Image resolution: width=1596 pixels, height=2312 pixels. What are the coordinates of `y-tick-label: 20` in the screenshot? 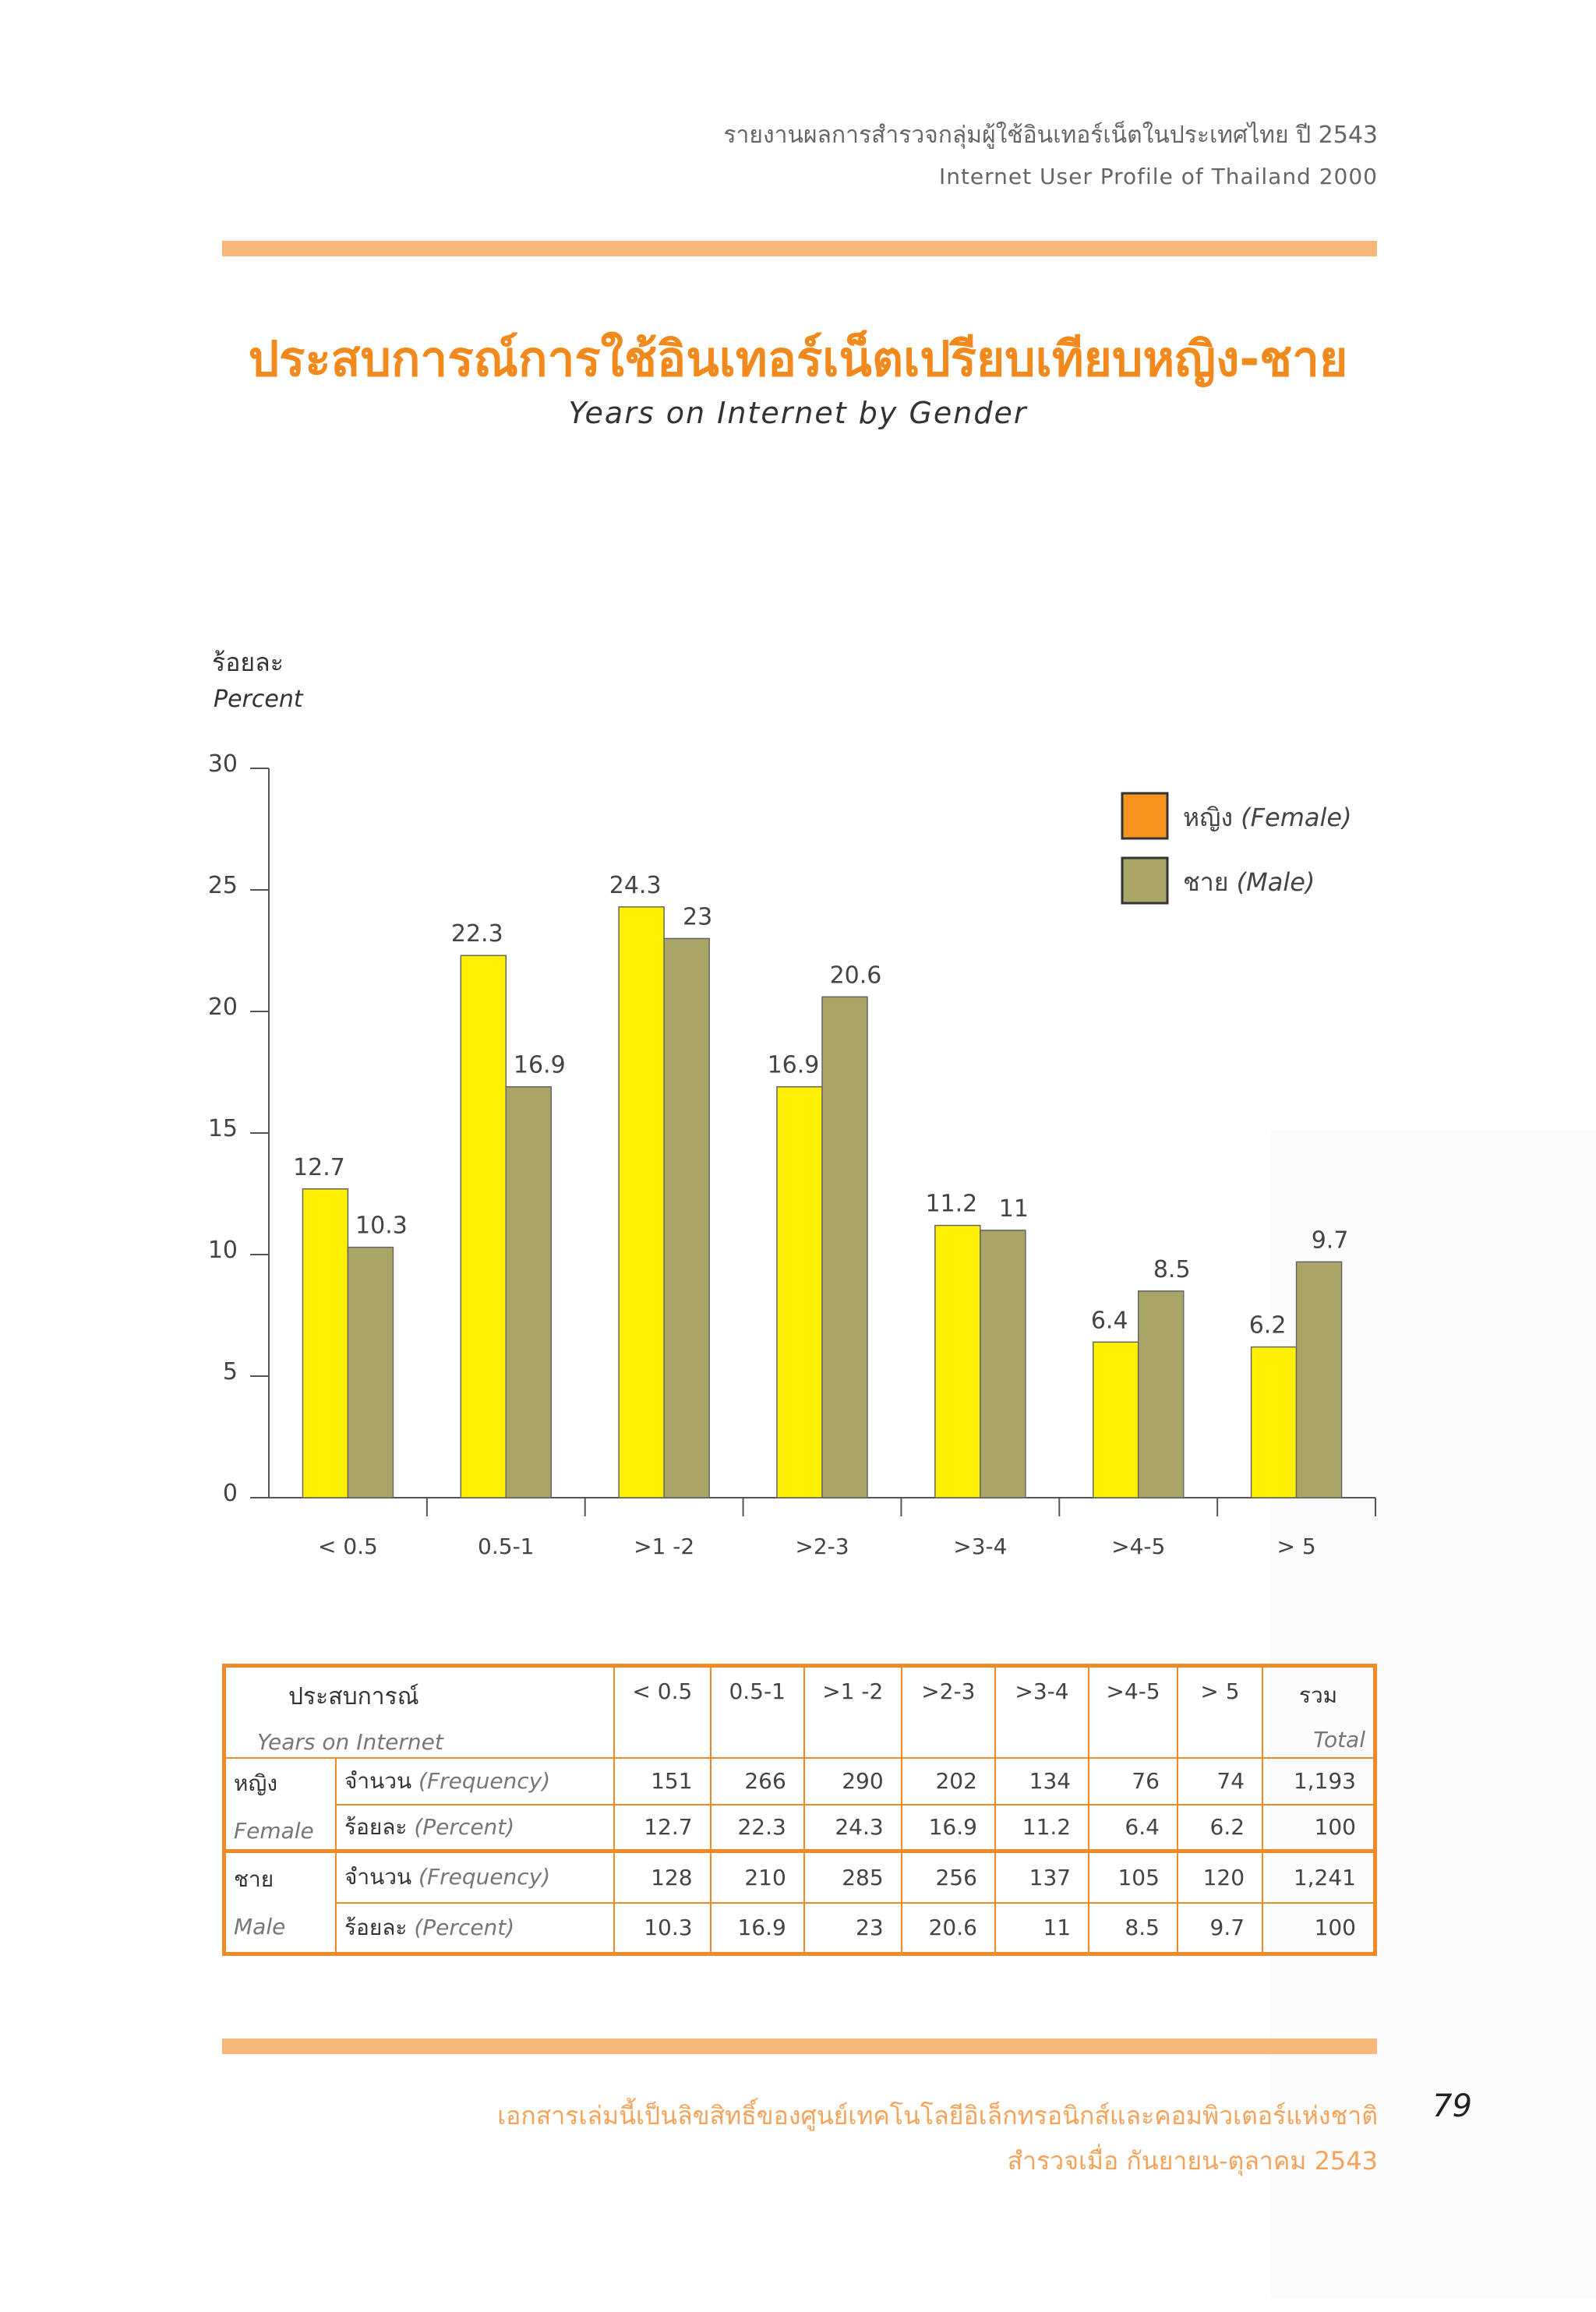 It's located at (223, 1007).